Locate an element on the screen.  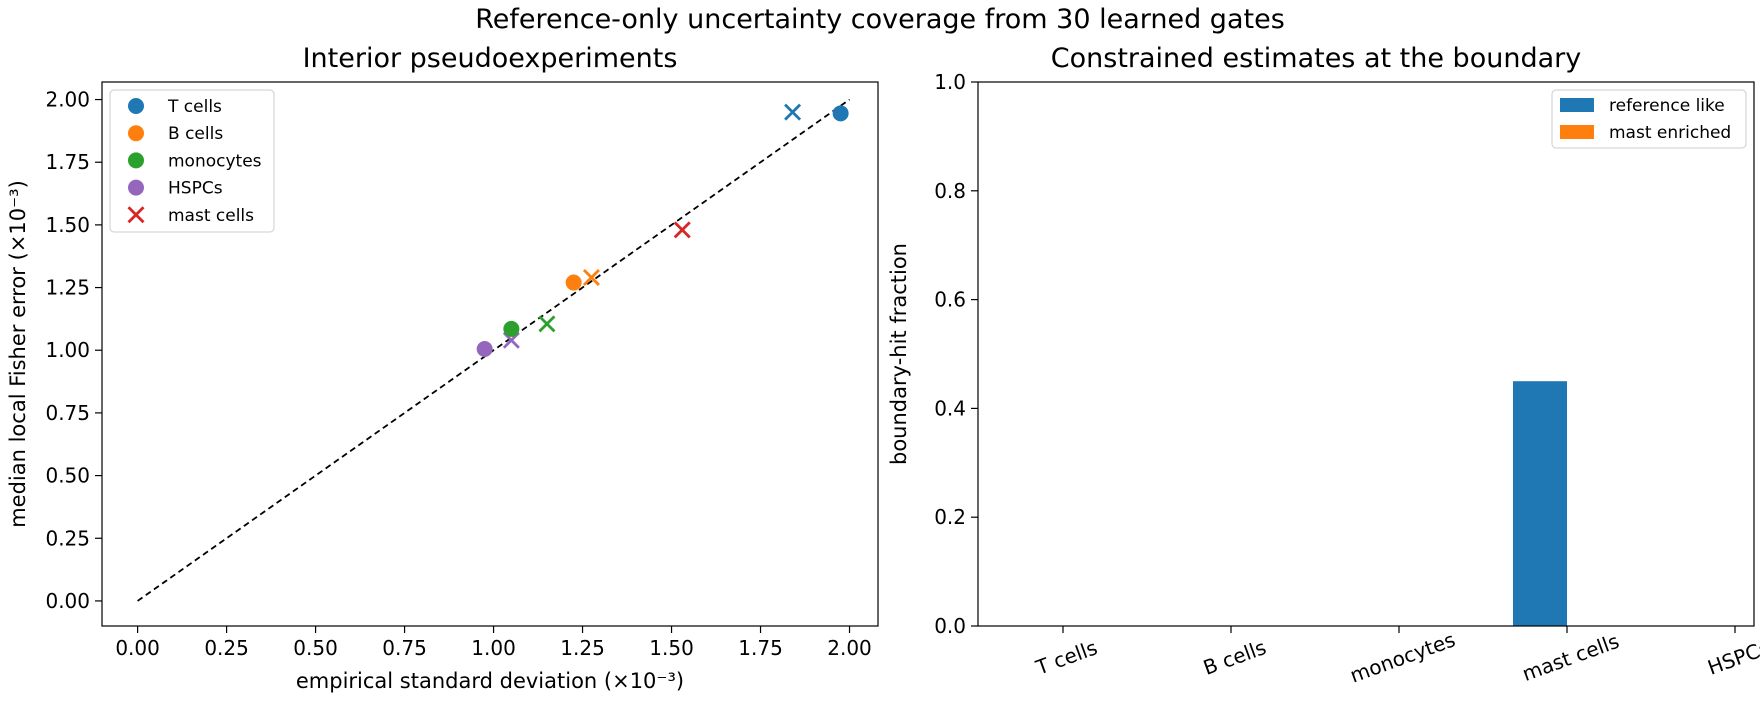
scatter-ytick-label: 1.25 is located at coordinates (67, 288).